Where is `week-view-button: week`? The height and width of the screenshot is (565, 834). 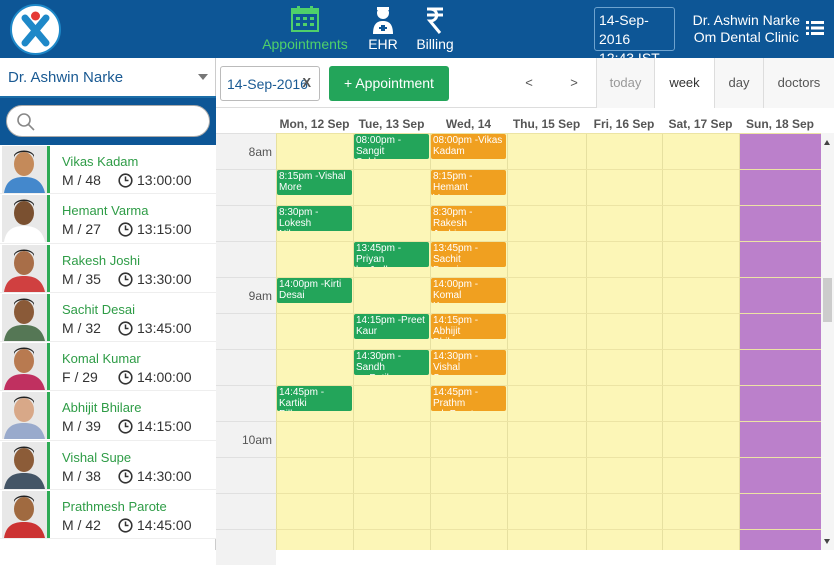
week-view-button: week is located at coordinates (684, 83).